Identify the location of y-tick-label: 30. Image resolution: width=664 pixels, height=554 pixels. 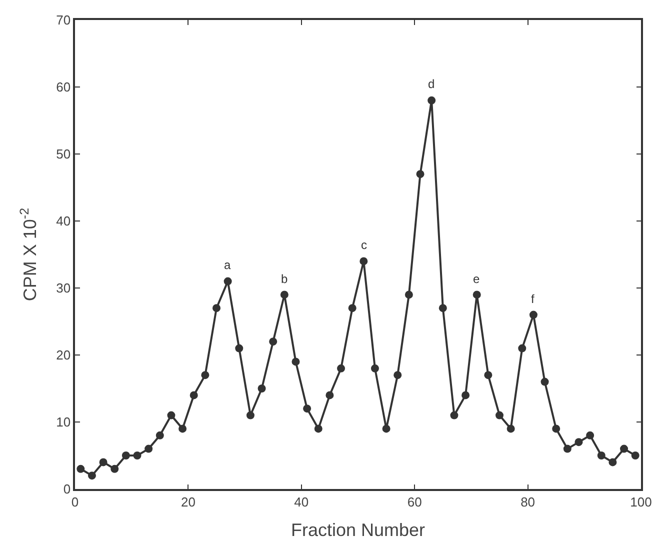
(63, 288).